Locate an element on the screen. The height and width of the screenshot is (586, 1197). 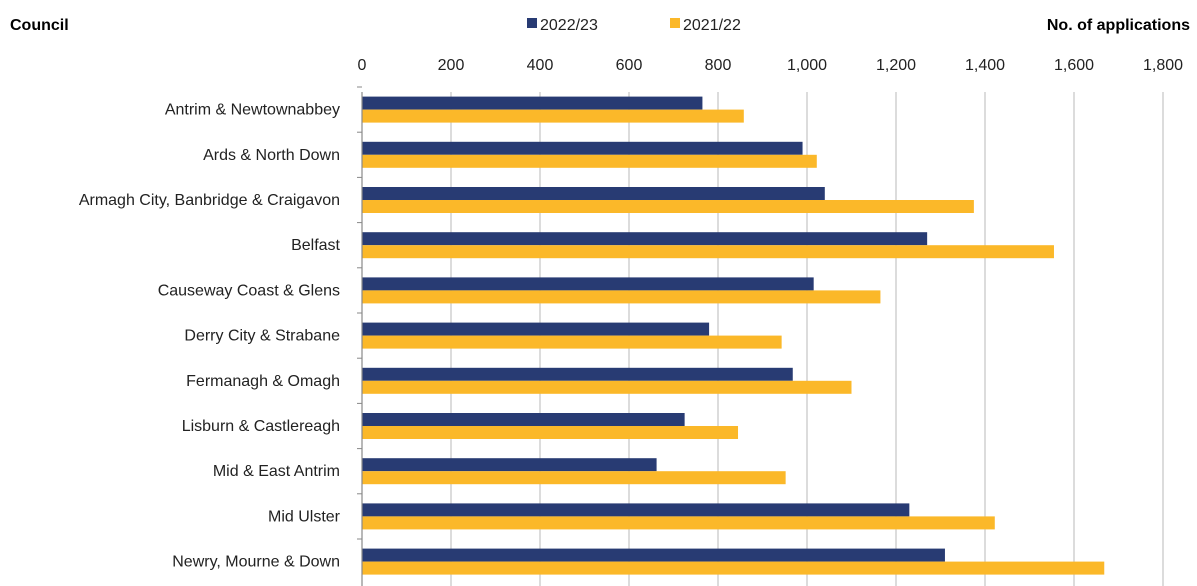
bar-2022-23-ards-north-down is located at coordinates (582, 148).